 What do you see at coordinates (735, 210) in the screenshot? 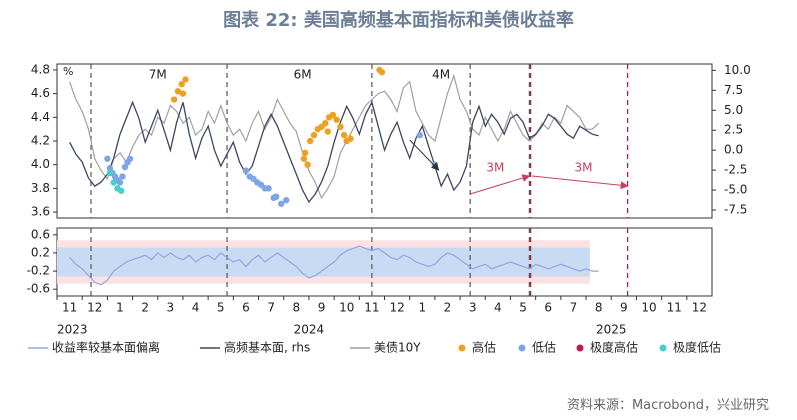
I see `y-right-tick-label: -7.5` at bounding box center [735, 210].